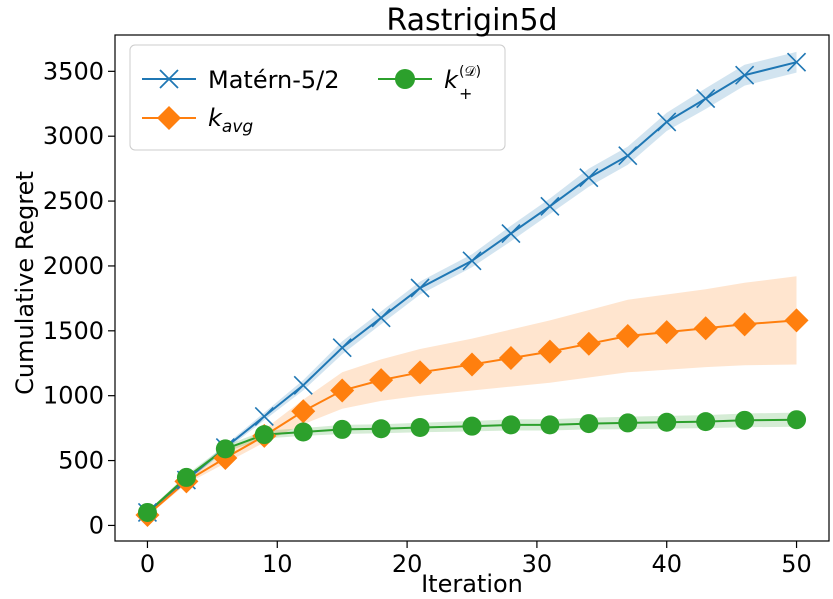 The width and height of the screenshot is (833, 599). I want to click on y-tick-label: 500, so click(81, 461).